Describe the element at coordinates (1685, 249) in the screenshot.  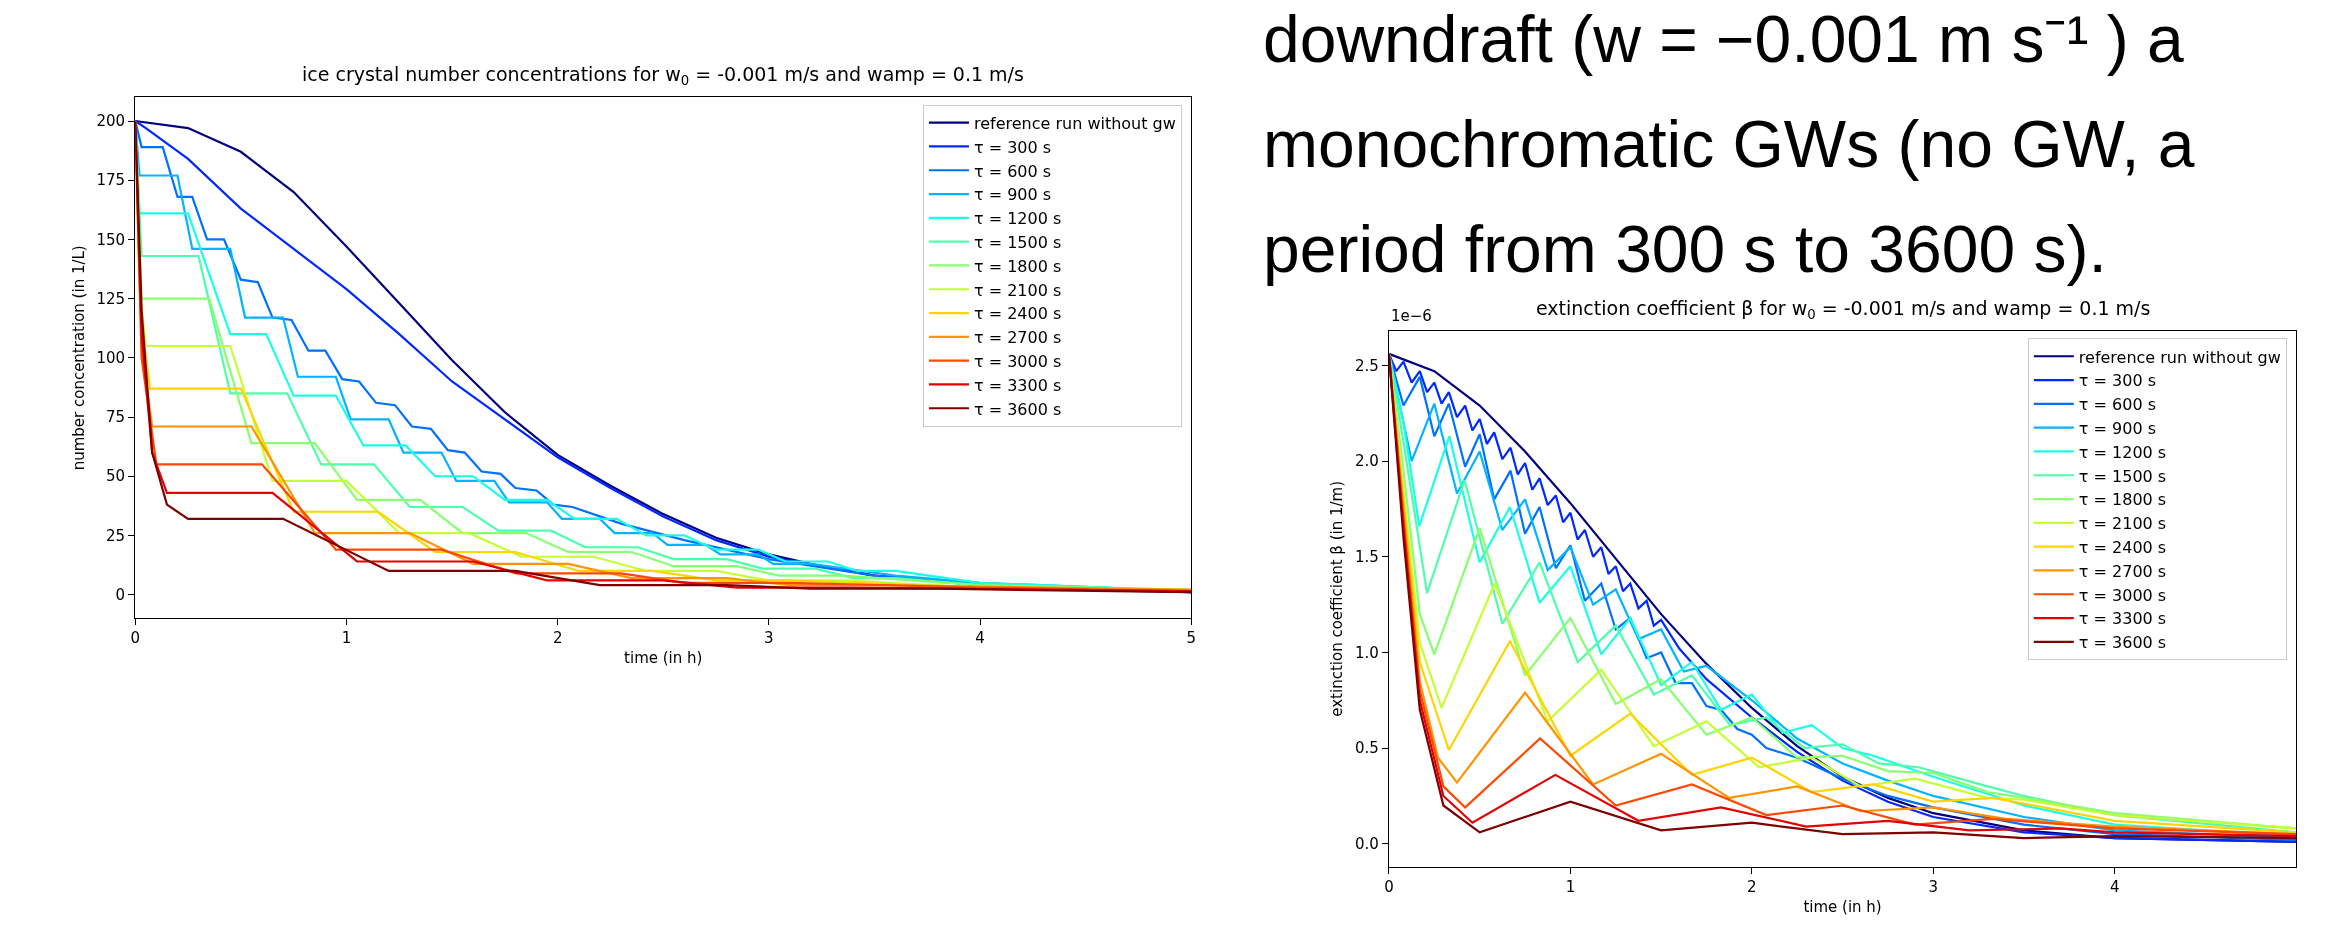
I see `text: period from 300 s to 3600 s).` at that location.